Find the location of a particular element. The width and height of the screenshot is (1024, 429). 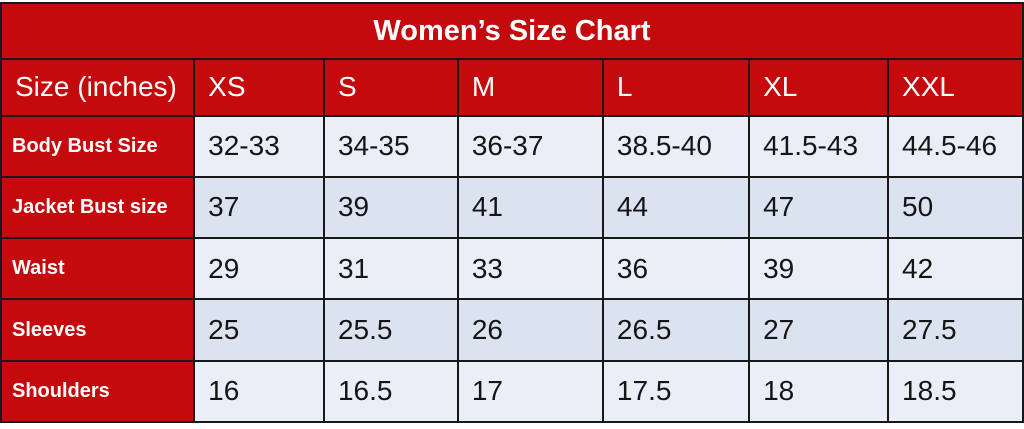

table-cell: 26.5 is located at coordinates (676, 330).